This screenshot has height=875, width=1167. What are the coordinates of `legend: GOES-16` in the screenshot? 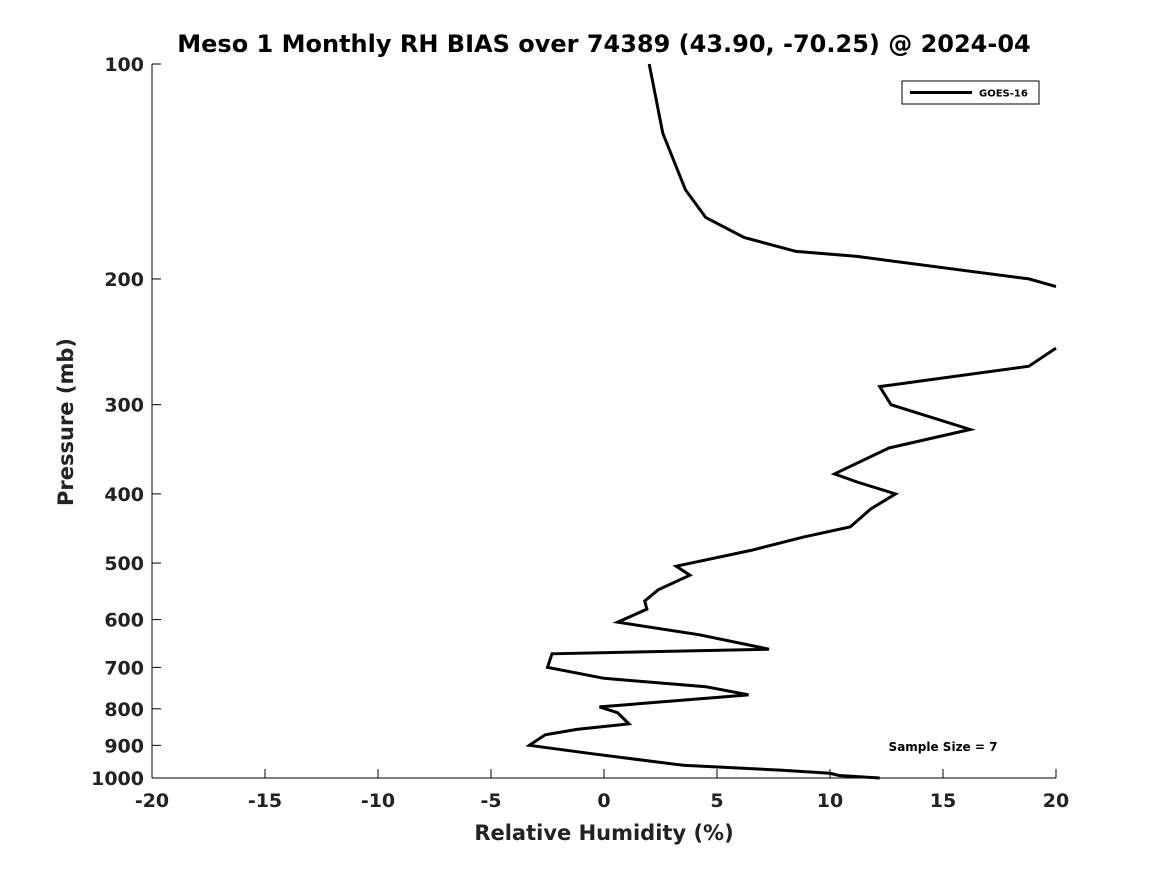 It's located at (970, 92).